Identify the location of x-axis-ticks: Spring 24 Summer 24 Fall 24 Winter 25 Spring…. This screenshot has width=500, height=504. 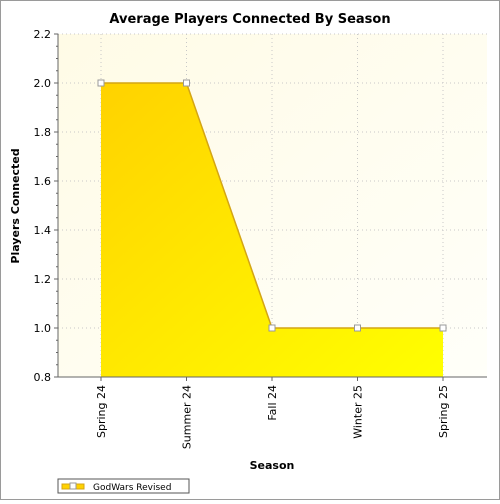
(272, 413).